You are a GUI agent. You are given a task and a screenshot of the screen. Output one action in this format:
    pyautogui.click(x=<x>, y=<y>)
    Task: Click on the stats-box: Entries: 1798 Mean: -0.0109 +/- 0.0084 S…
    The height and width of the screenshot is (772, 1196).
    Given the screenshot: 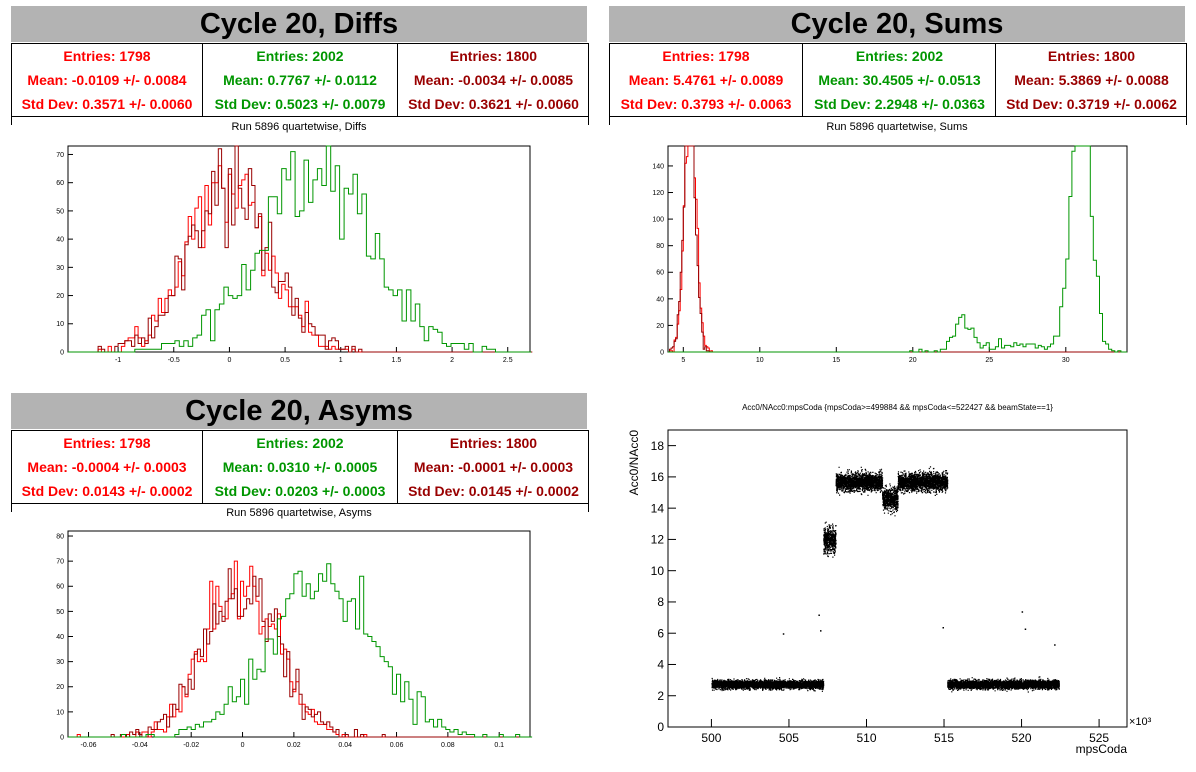 What is the action you would take?
    pyautogui.click(x=300, y=84)
    